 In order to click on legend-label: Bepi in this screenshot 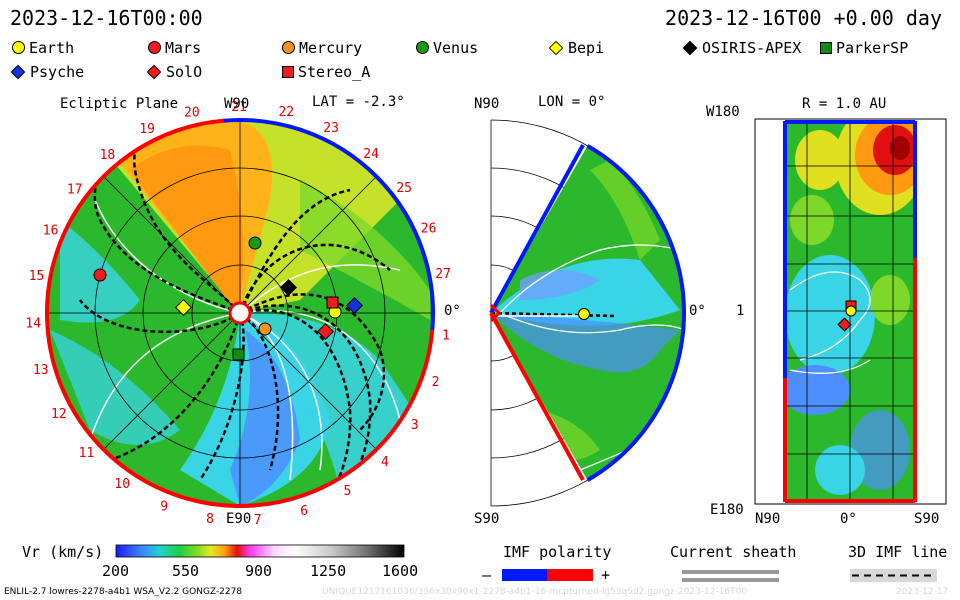, I will do `click(586, 48)`.